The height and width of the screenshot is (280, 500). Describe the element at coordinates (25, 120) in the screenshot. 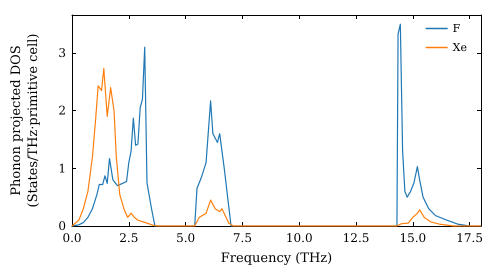

I see `y-axis-title: Phonon projected DOS (States/THz·primitive cell)` at that location.